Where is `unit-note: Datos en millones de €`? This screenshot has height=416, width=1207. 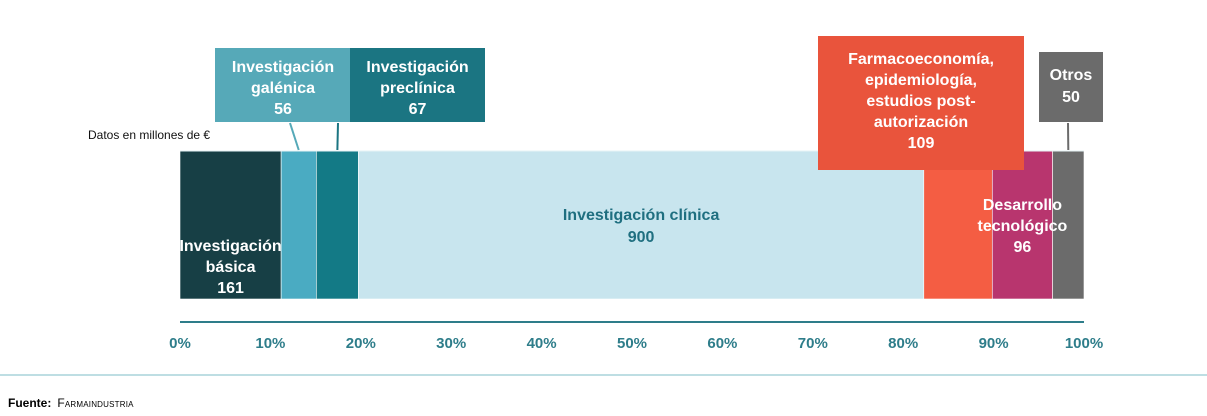
unit-note: Datos en millones de € is located at coordinates (149, 135).